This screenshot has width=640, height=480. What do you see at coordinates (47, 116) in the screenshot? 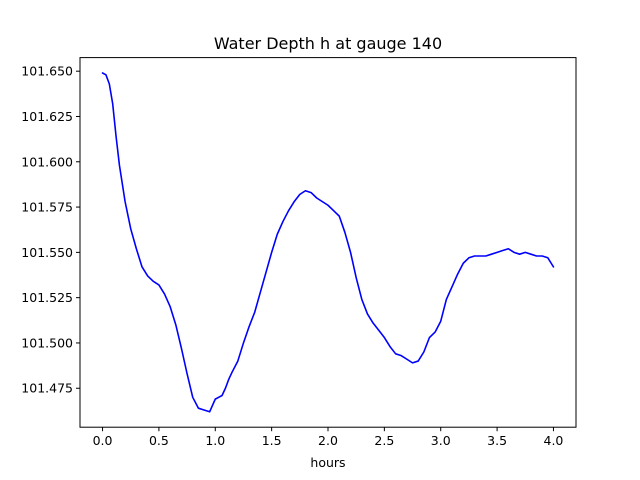
I see `y-tick-label: 101.625` at bounding box center [47, 116].